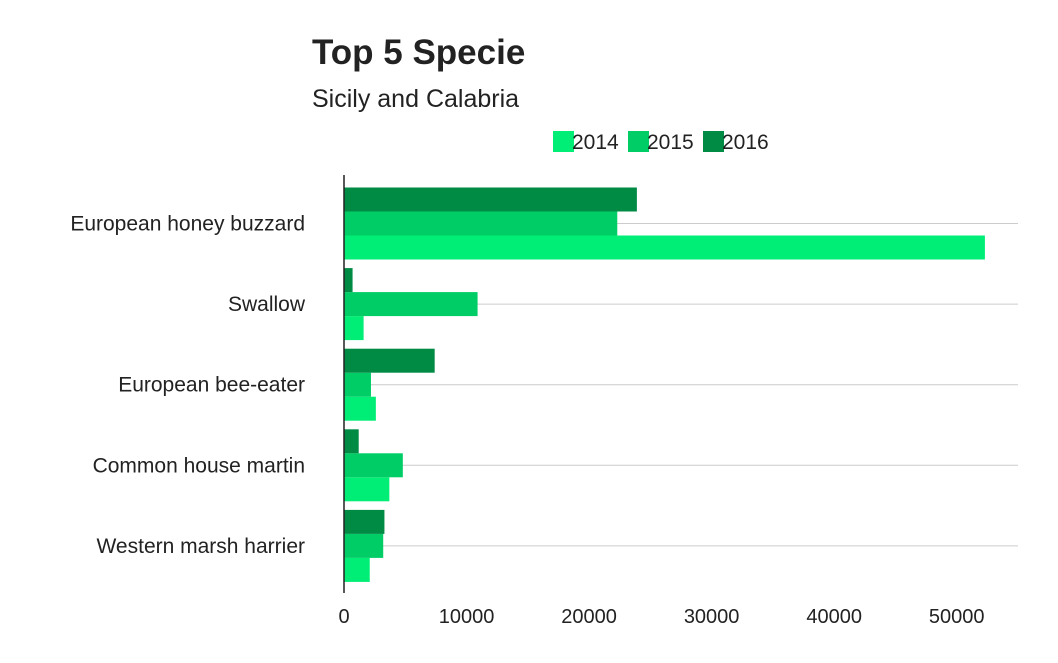  I want to click on bar-2015-western-marsh-harrier, so click(364, 545).